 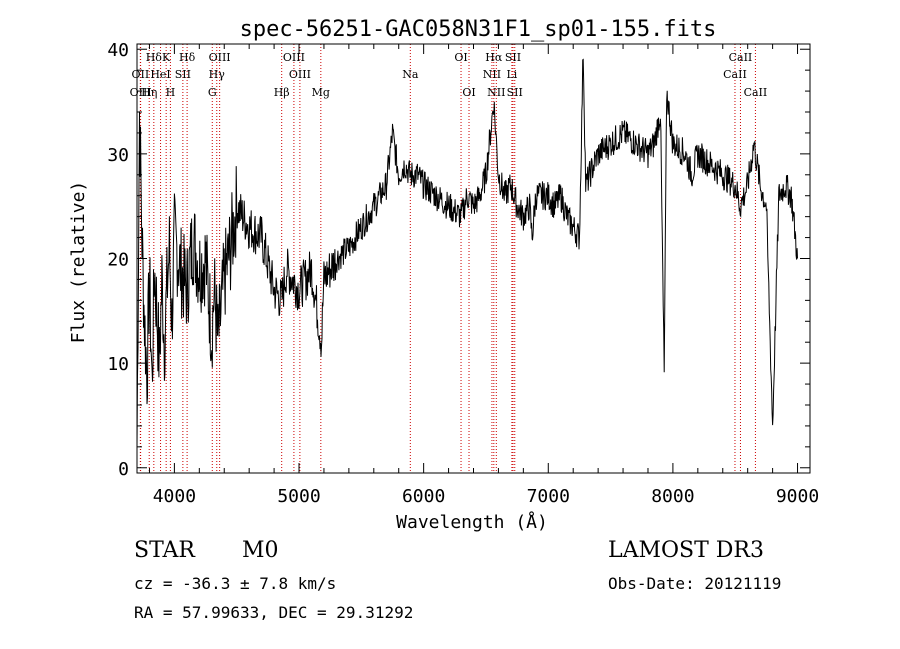 What do you see at coordinates (494, 57) in the screenshot?
I see `line-label: Hα` at bounding box center [494, 57].